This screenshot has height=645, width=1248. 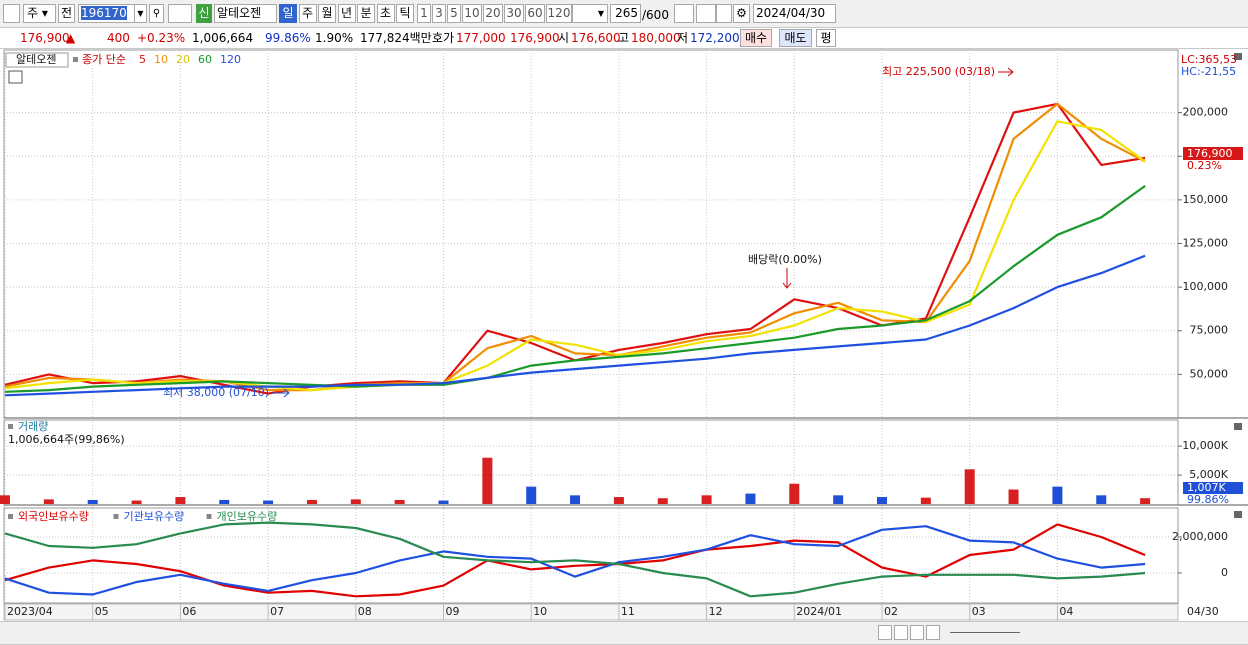 I want to click on quote-bar, so click(x=624, y=38).